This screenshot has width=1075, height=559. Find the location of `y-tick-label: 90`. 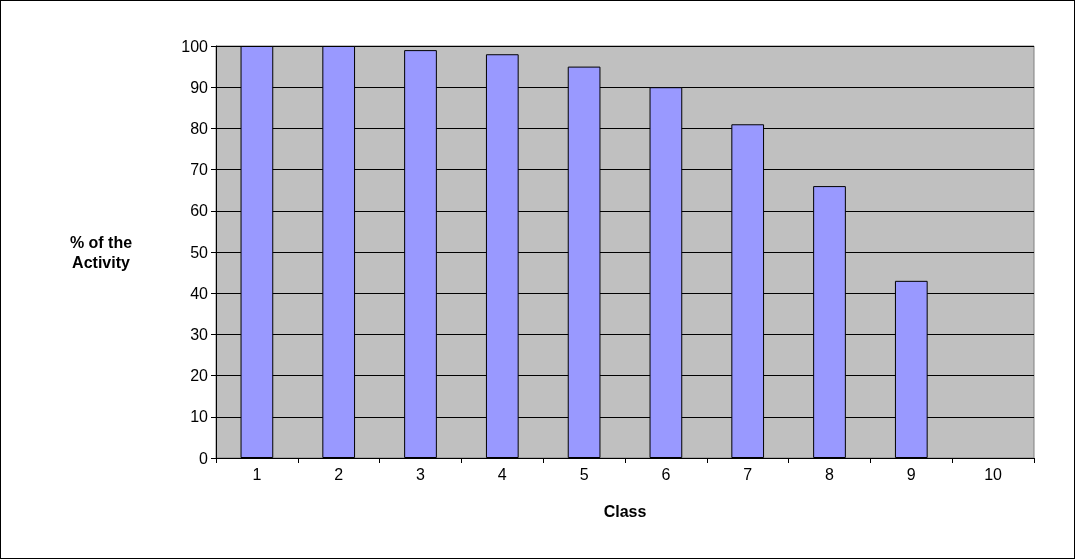

y-tick-label: 90 is located at coordinates (199, 87).